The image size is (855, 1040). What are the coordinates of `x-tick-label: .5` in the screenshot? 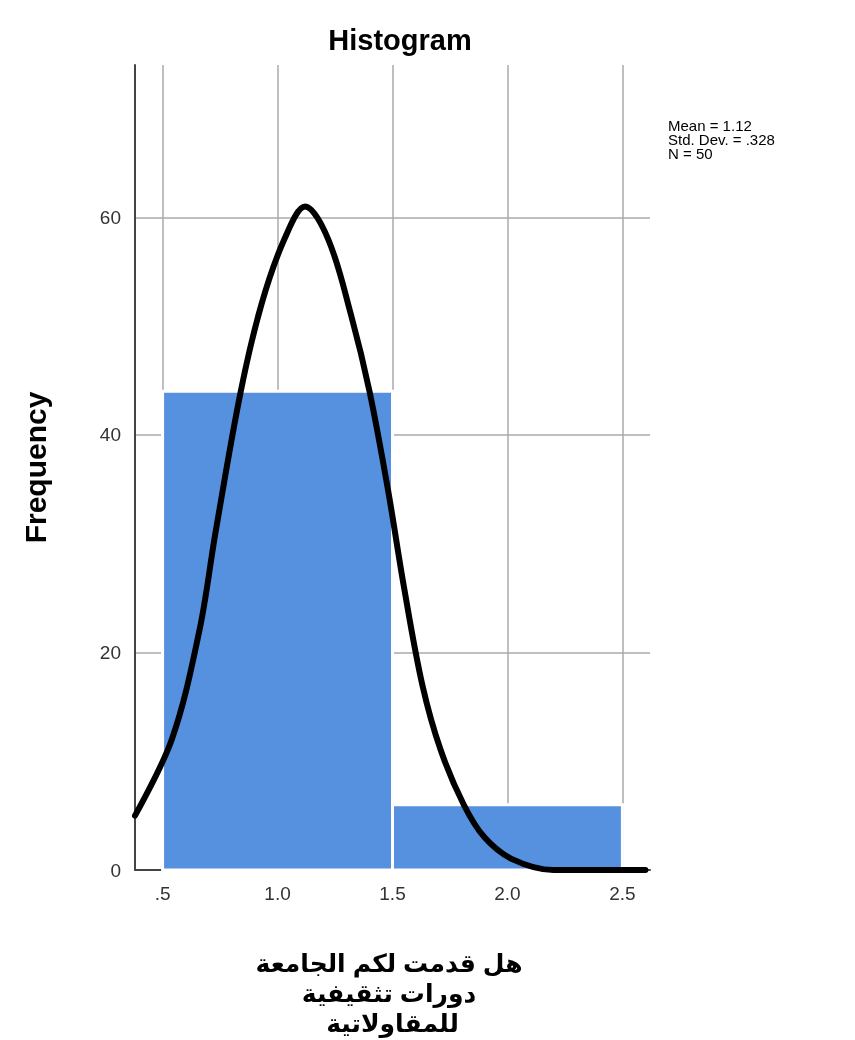 It's located at (162, 893).